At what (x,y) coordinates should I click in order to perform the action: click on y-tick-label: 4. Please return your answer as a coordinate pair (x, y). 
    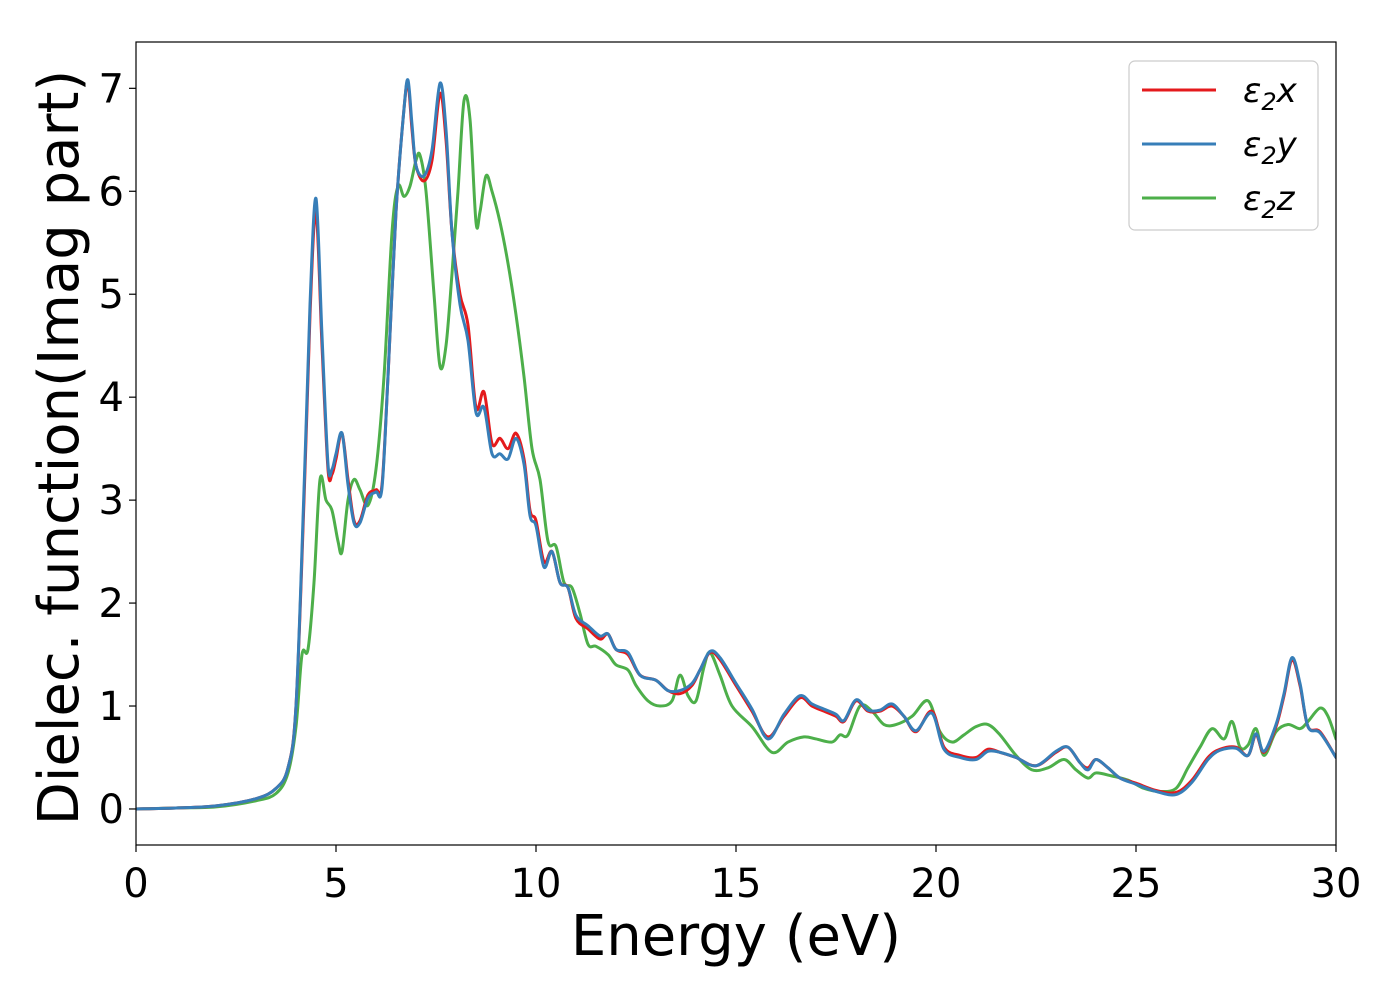
    Looking at the image, I should click on (111, 398).